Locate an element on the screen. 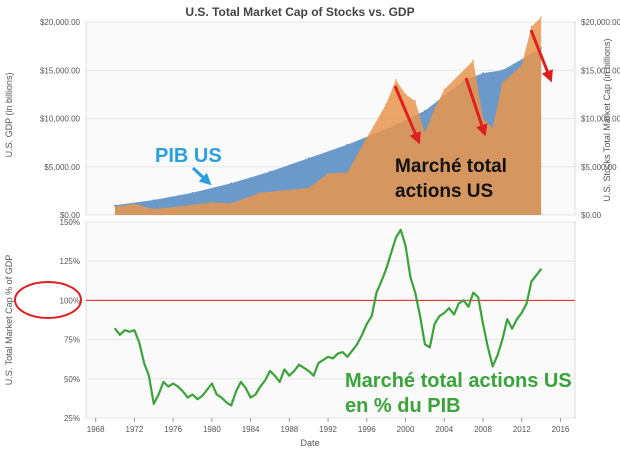 The width and height of the screenshot is (620, 451). x-tick-label: 1996 is located at coordinates (367, 429).